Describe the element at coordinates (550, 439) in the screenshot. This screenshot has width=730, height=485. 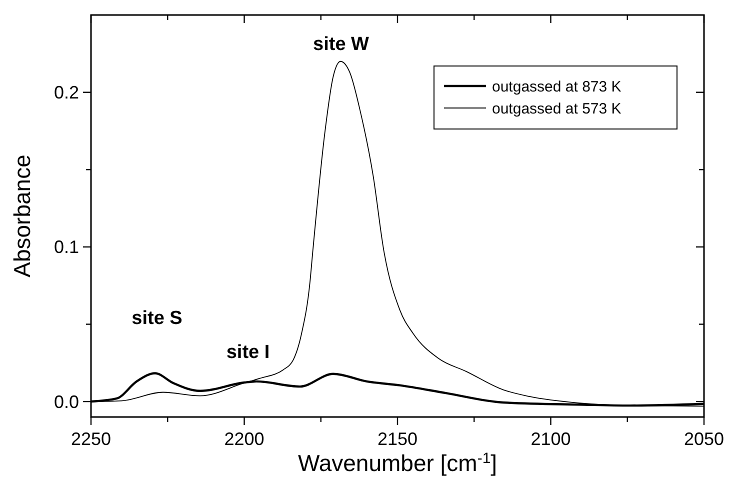
I see `x-tick-label: 2100` at that location.